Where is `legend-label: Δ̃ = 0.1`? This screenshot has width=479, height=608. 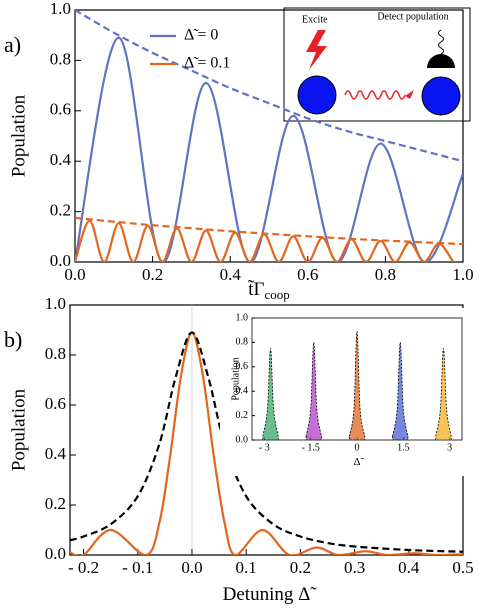
legend-label: Δ̃ = 0.1 is located at coordinates (207, 63).